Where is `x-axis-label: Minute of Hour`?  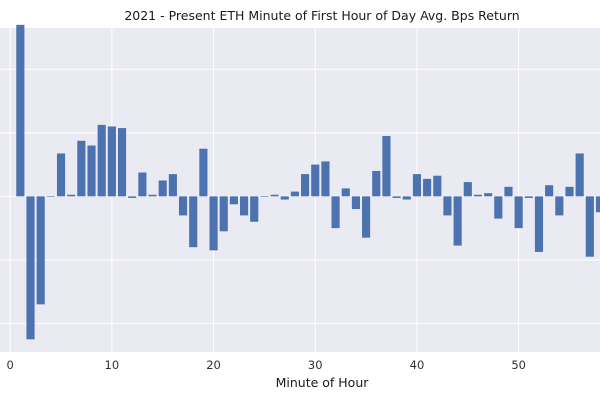 x-axis-label: Minute of Hour is located at coordinates (323, 382).